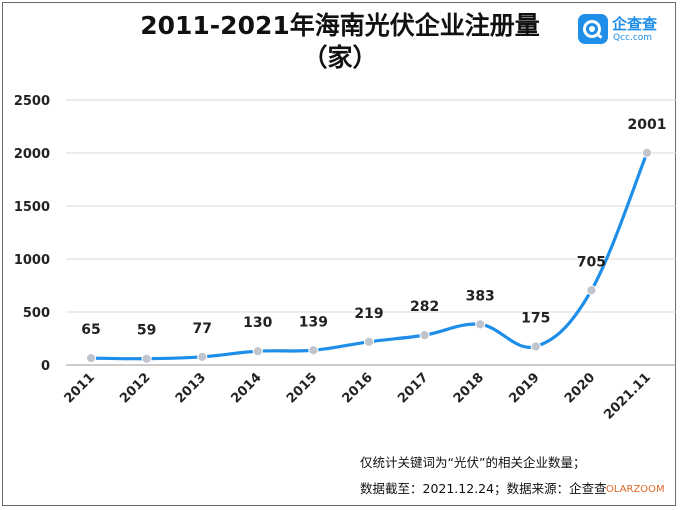 This screenshot has width=680, height=510. I want to click on x-tick-label: 2014, so click(246, 388).